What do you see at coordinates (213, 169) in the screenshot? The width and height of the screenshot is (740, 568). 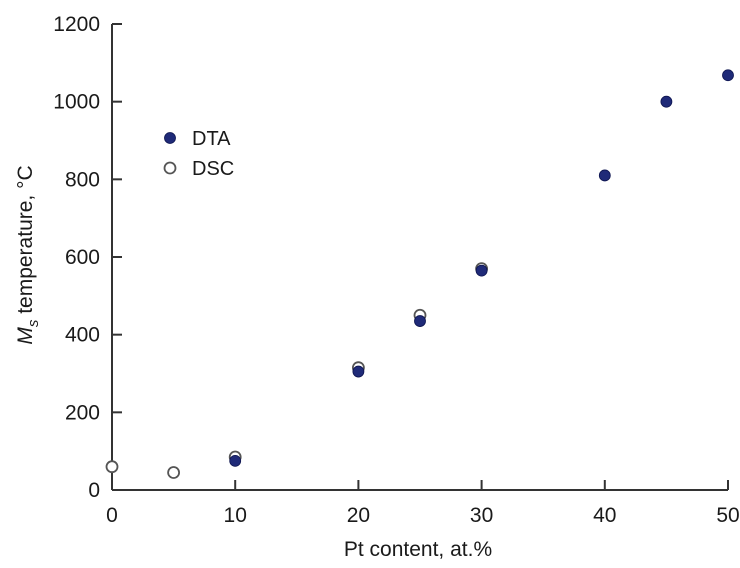 I see `legend-dsc-label: DSC` at bounding box center [213, 169].